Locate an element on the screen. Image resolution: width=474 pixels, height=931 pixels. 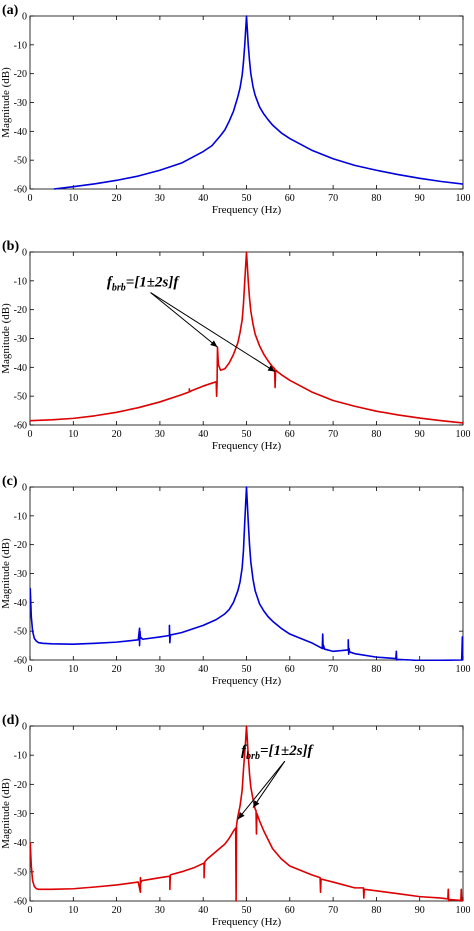
panel-label: (d) is located at coordinates (10, 720).